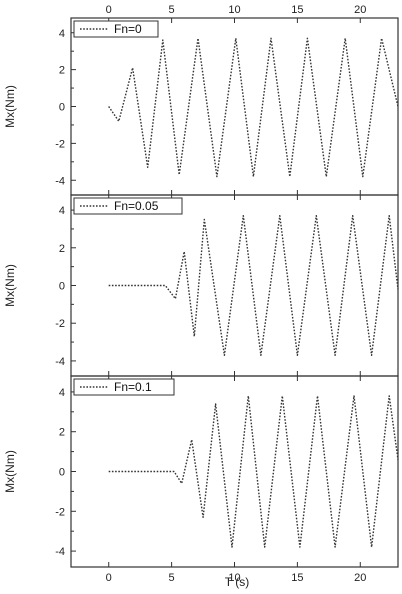 The width and height of the screenshot is (402, 594). What do you see at coordinates (128, 29) in the screenshot?
I see `legend-label: Fn=0` at bounding box center [128, 29].